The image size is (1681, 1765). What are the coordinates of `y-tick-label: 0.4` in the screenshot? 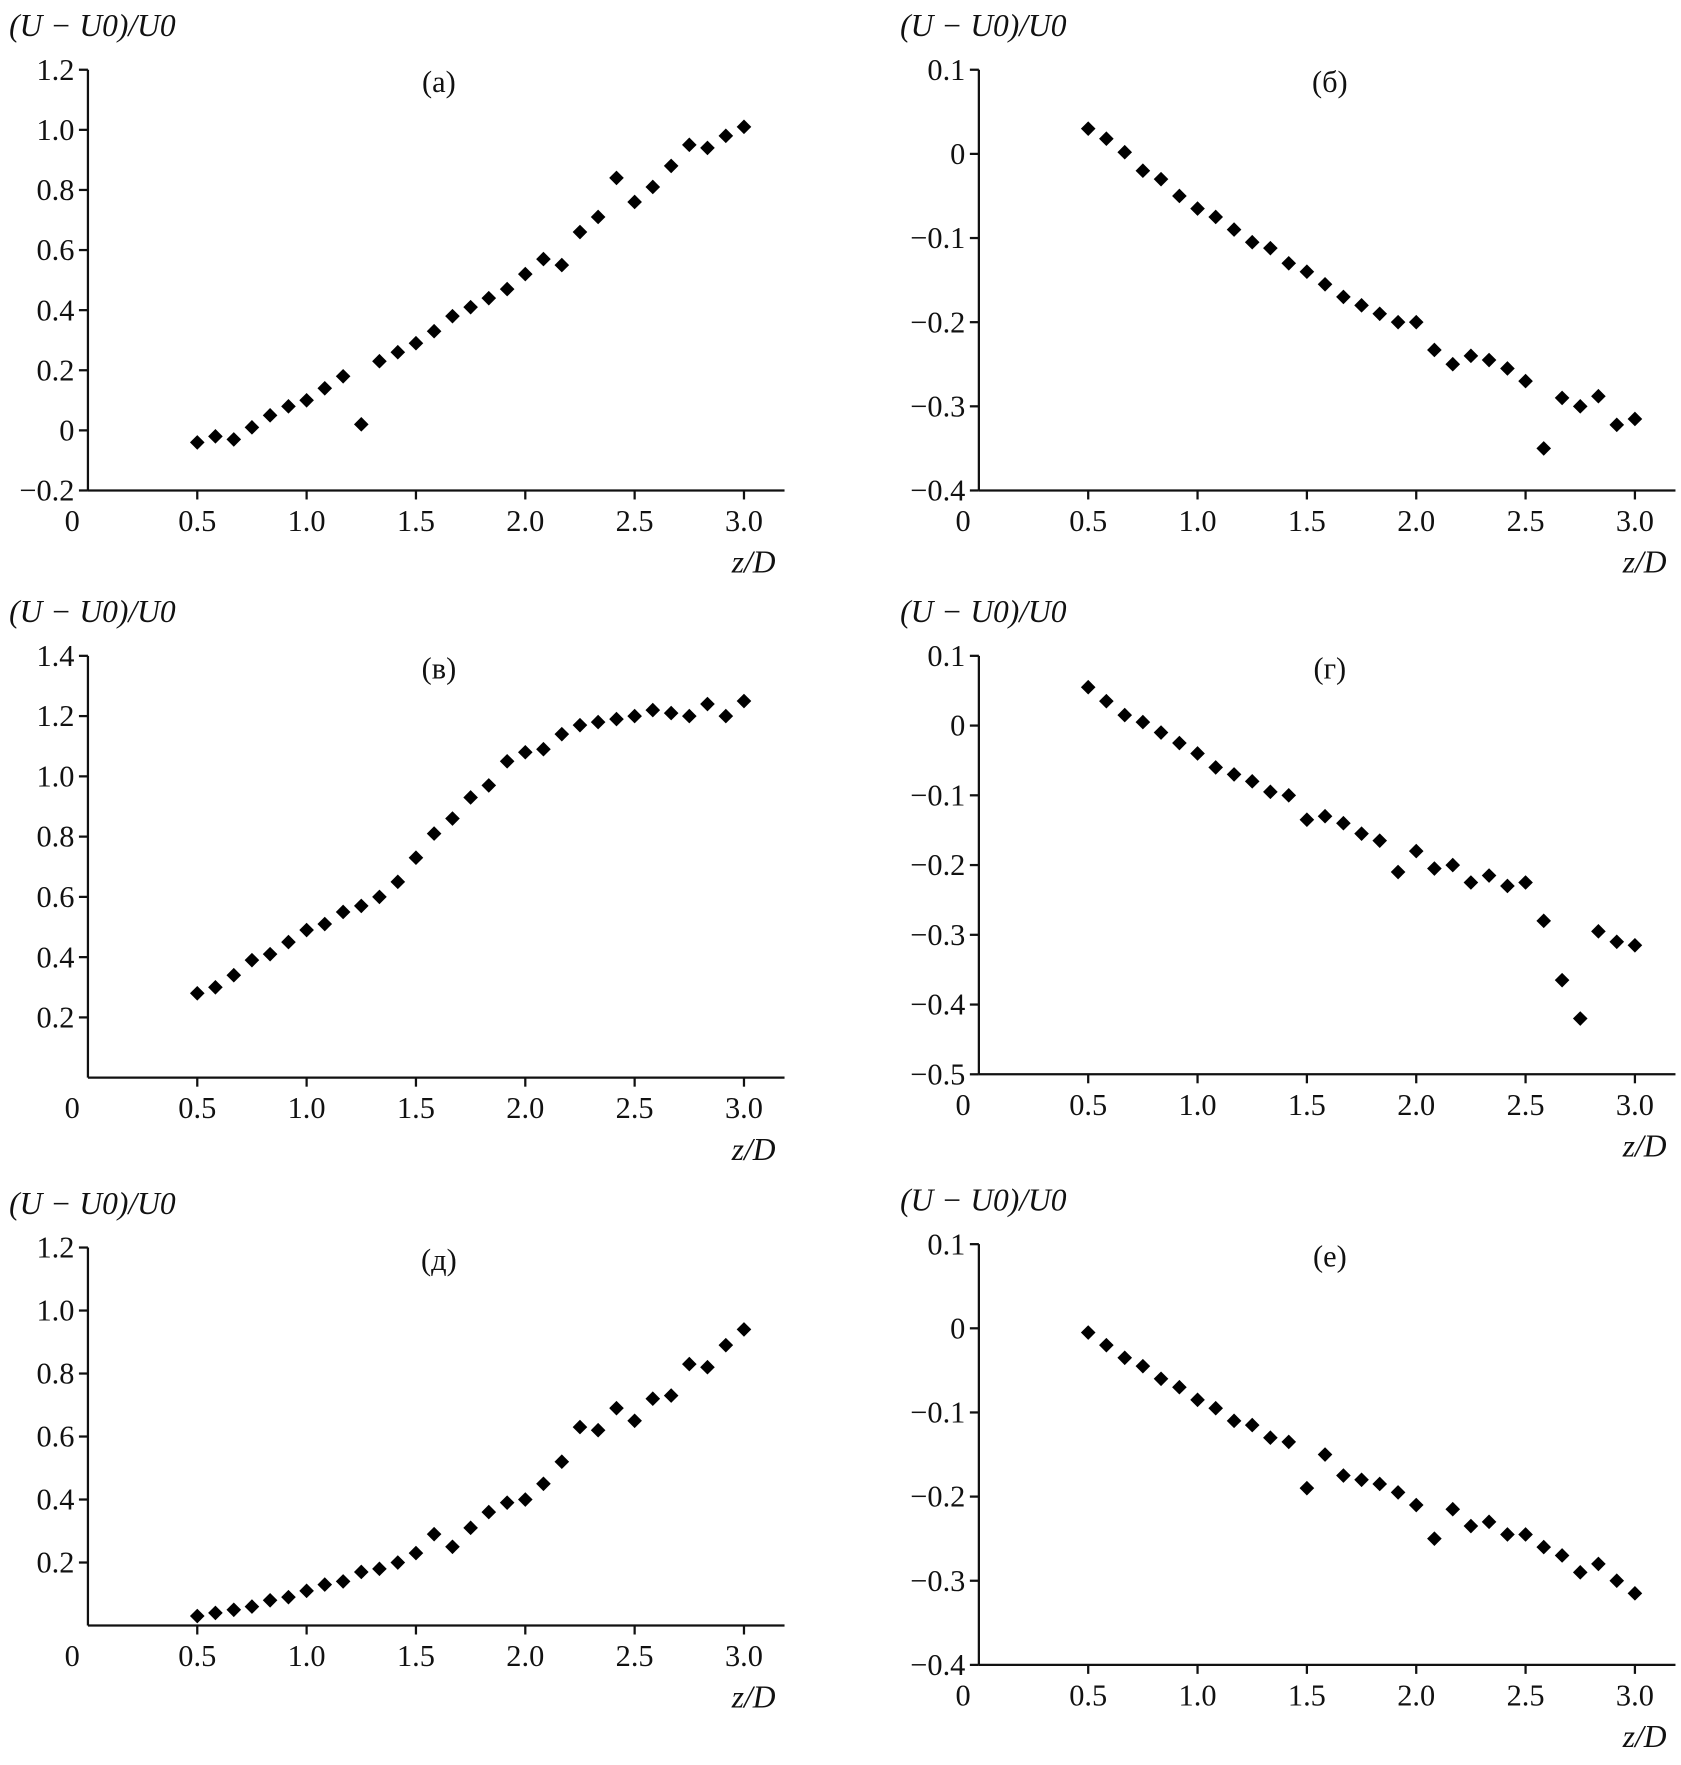 It's located at (55, 310).